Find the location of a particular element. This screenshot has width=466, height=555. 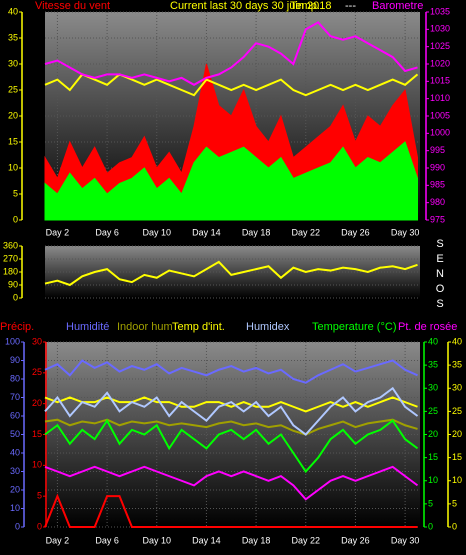

y-tick-label: 60 is located at coordinates (15, 415).